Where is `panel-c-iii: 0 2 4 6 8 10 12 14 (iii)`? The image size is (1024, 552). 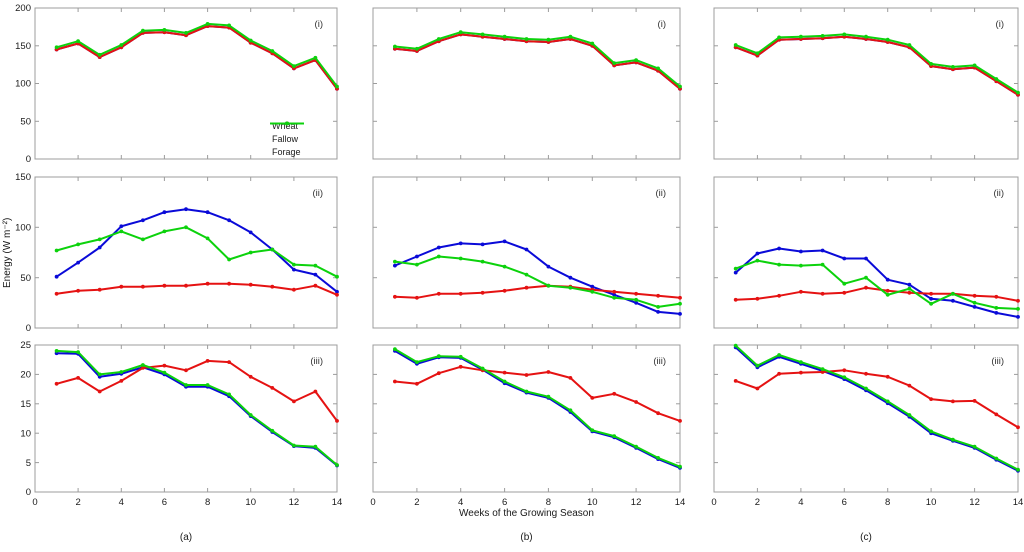
panel-c-iii: 0 2 4 6 8 10 12 14 (iii) is located at coordinates (867, 425).